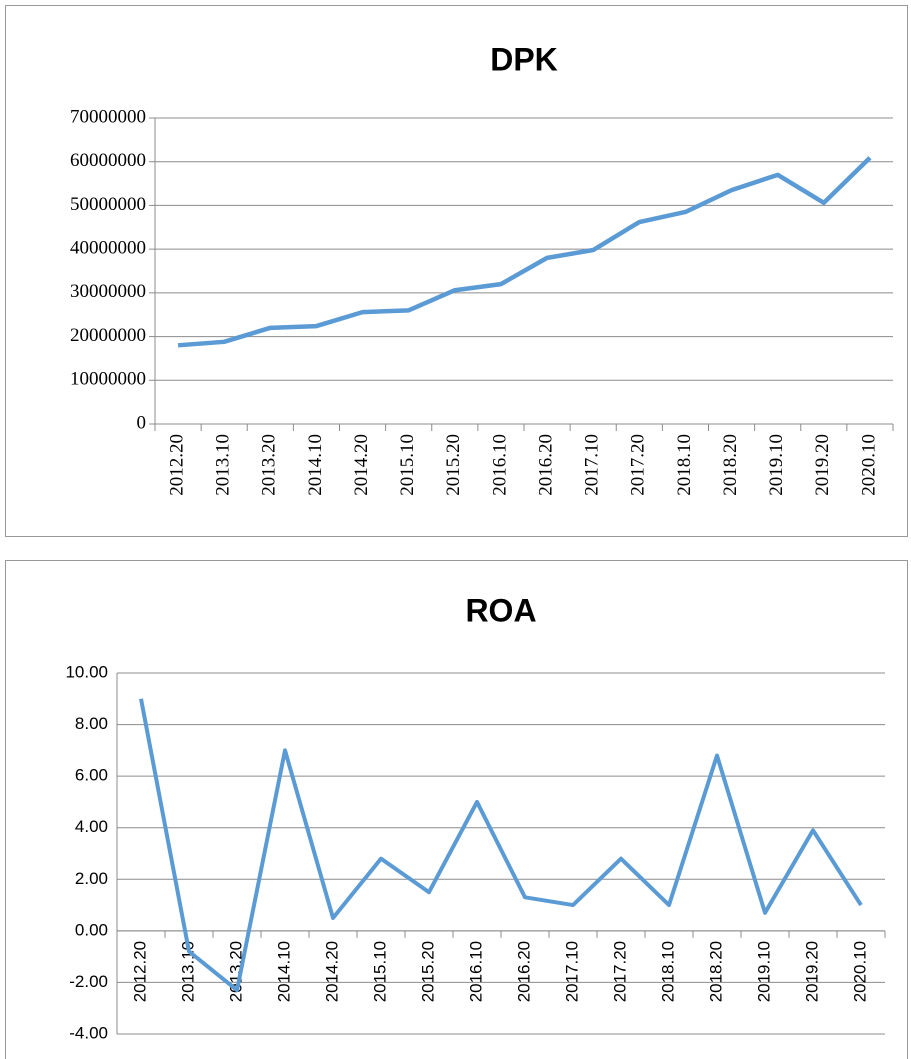  Describe the element at coordinates (524, 252) in the screenshot. I see `line-series` at that location.